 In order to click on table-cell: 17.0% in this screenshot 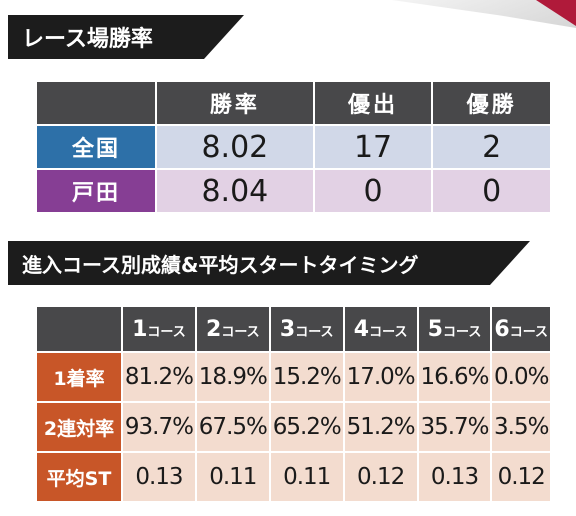, I will do `click(380, 377)`.